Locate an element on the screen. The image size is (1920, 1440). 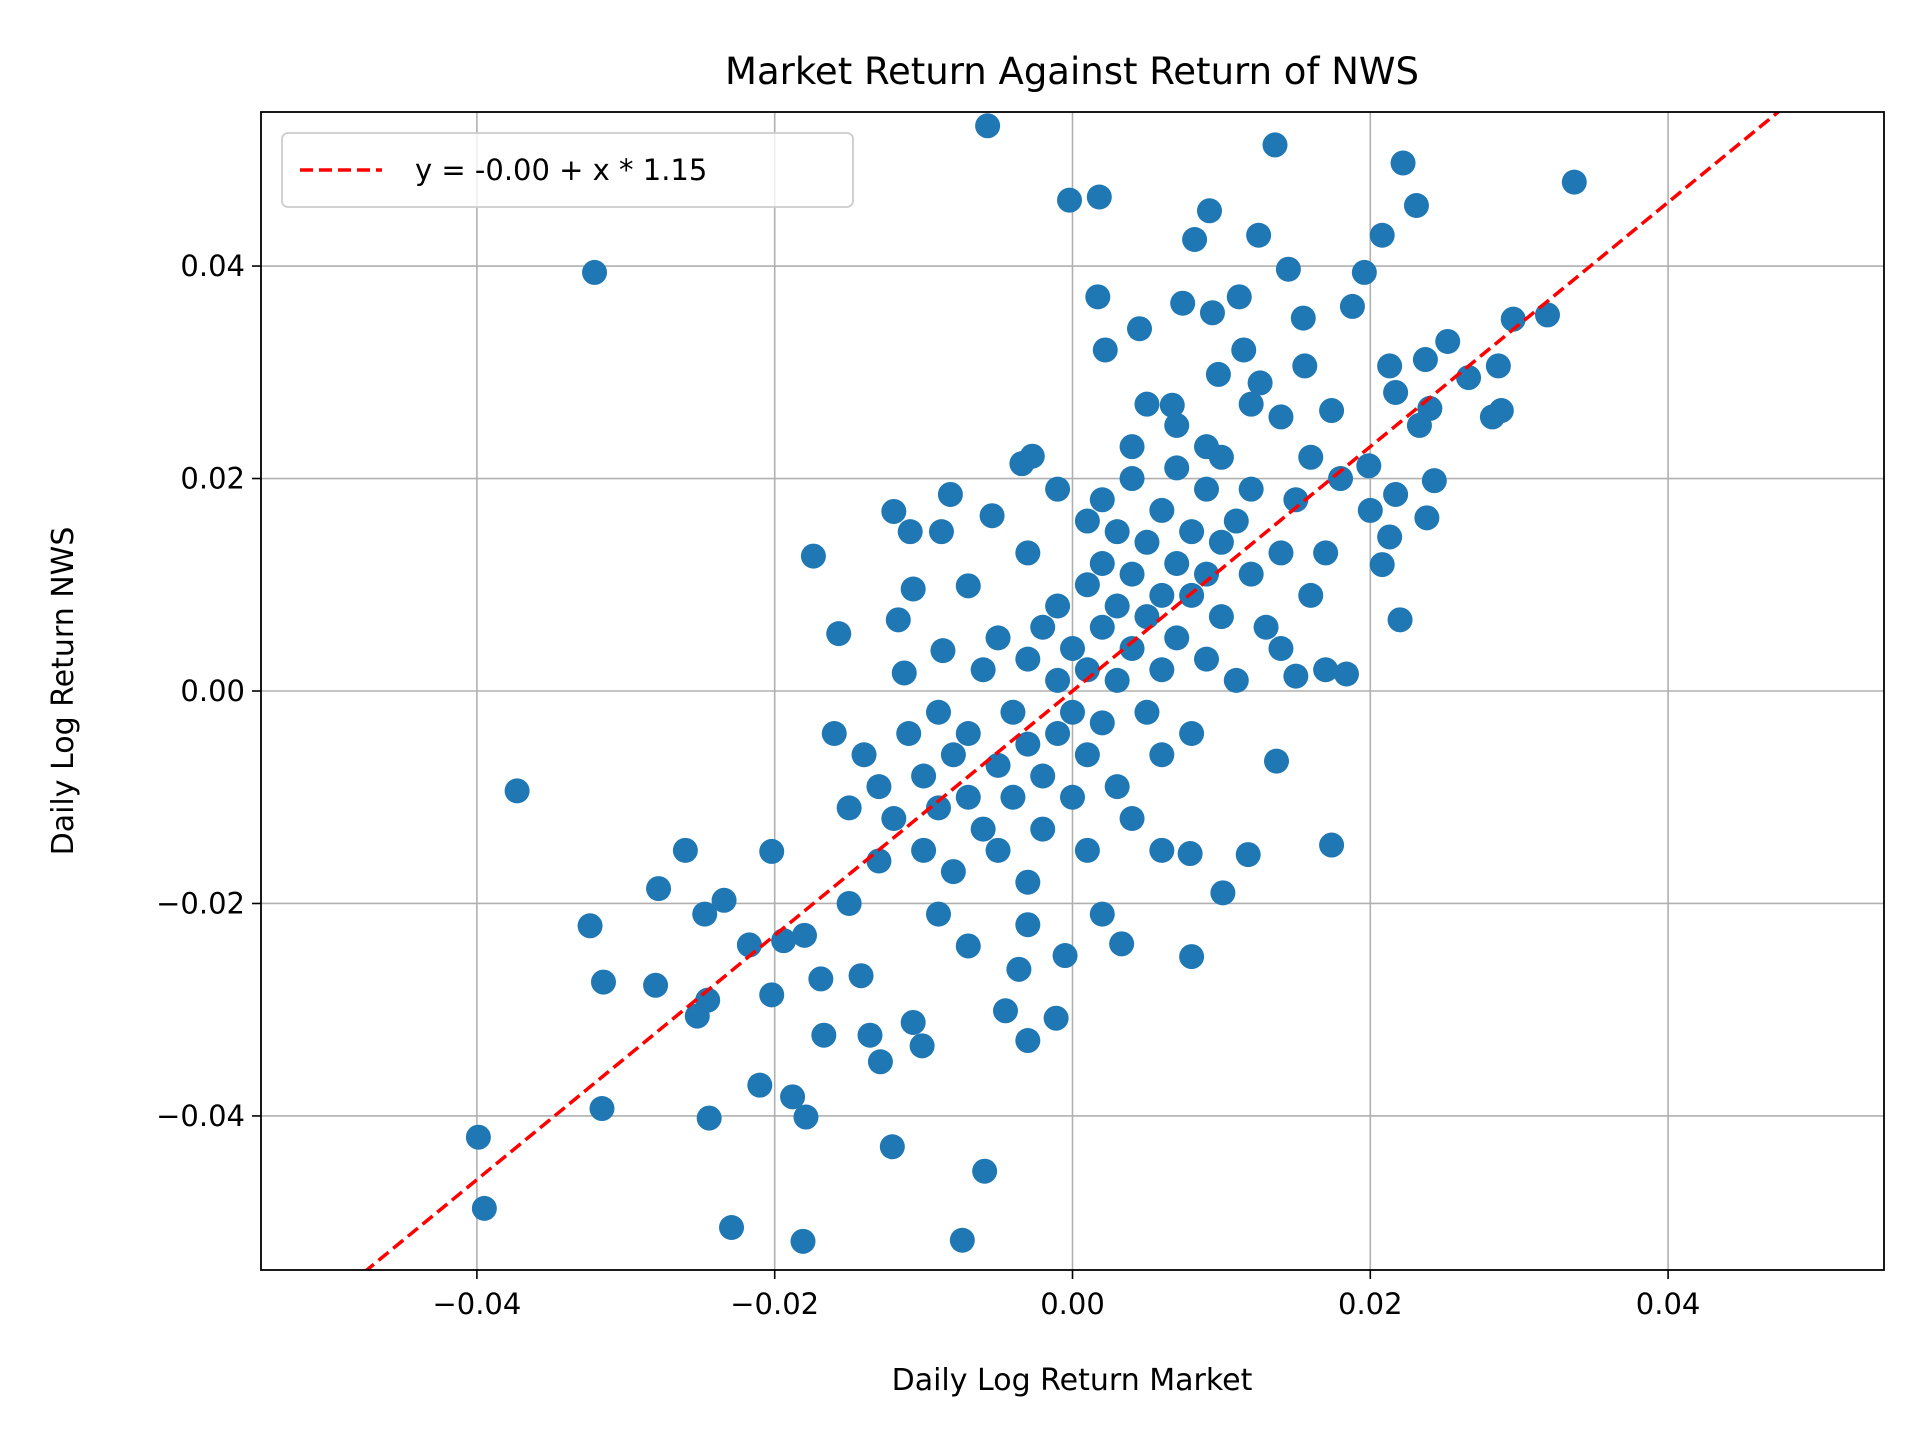
chart-title: Market Return Against Return of NWS is located at coordinates (1072, 71).